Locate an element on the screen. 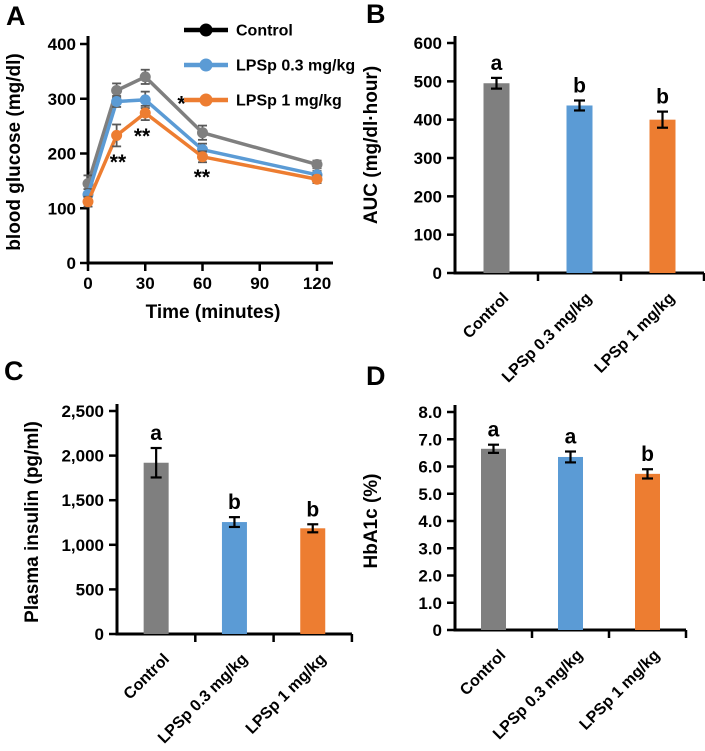 This screenshot has height=751, width=705. y-tick-label: 3.0 is located at coordinates (430, 548).